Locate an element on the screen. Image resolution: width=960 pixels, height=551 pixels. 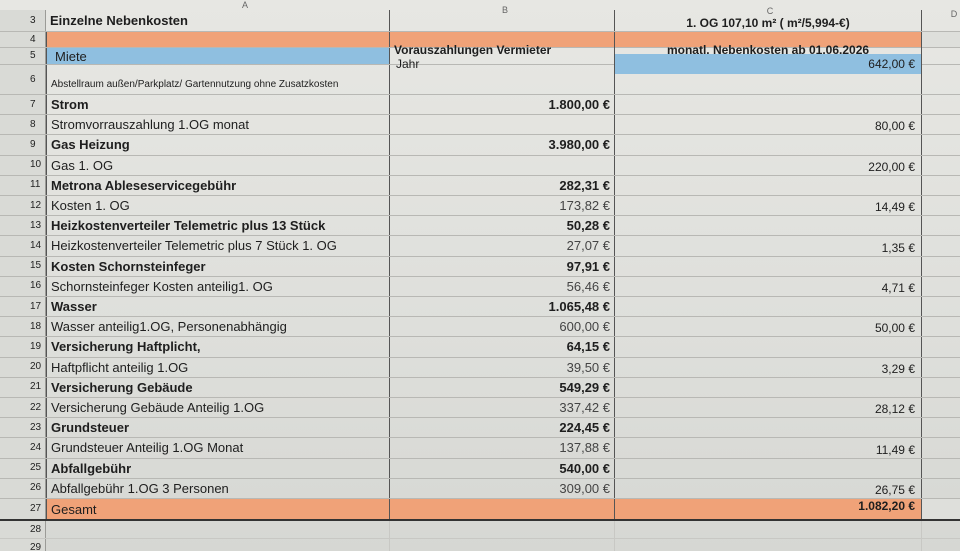
cost-item-label: Wasser is located at coordinates (218, 307).